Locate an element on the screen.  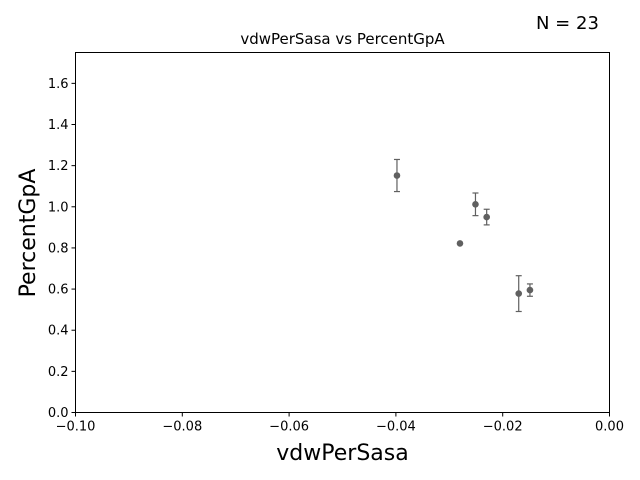
y-axis: 0.0 0.2 0.4 0.6 0.8 1.0 1.2 1.4 1.6 is located at coordinates (62, 249).